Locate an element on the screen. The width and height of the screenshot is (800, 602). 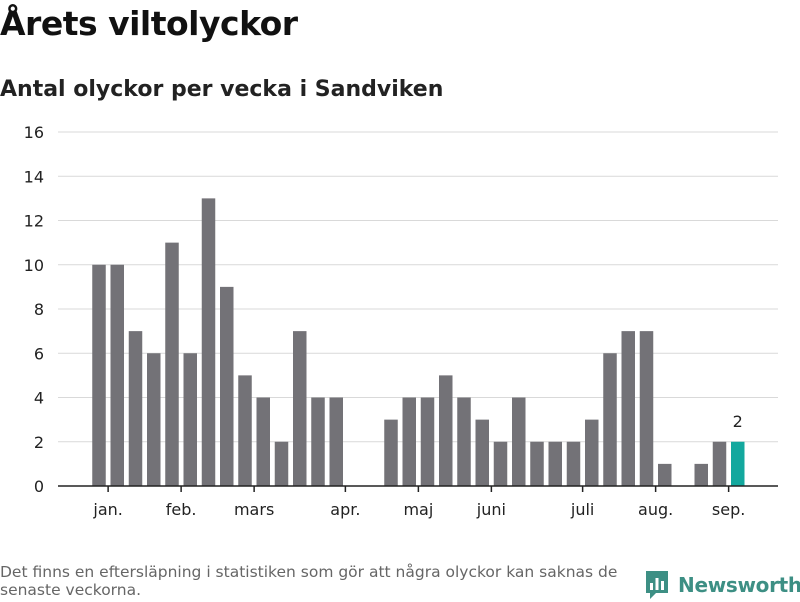
y-axis-ticks: 0 2 4 6 8 10 12 14 16 is located at coordinates (34, 309).